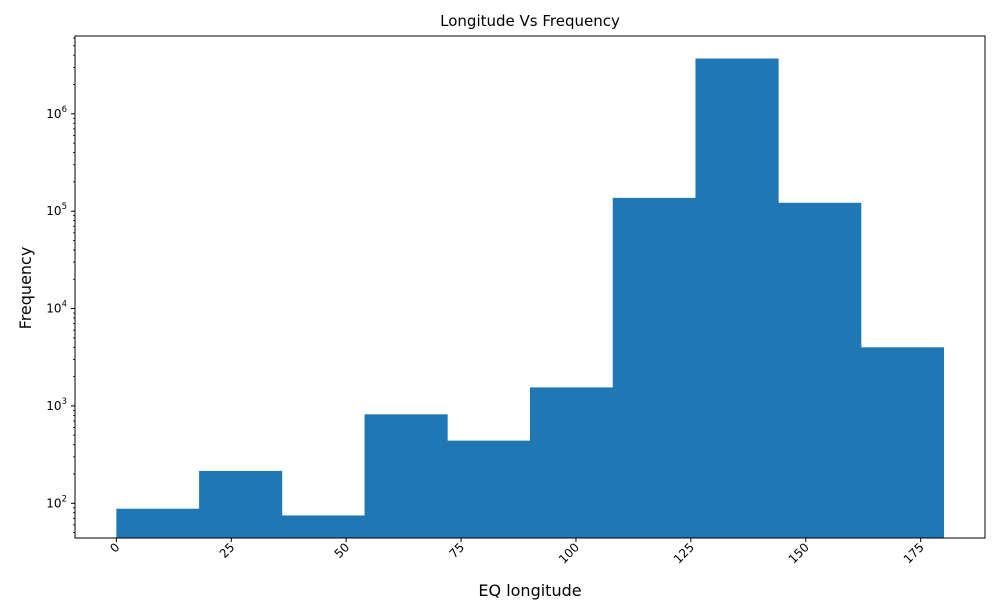 This screenshot has height=600, width=1000. What do you see at coordinates (517, 552) in the screenshot?
I see `x-axis-ticks: 0 25 50 75 100 125 150 175` at bounding box center [517, 552].